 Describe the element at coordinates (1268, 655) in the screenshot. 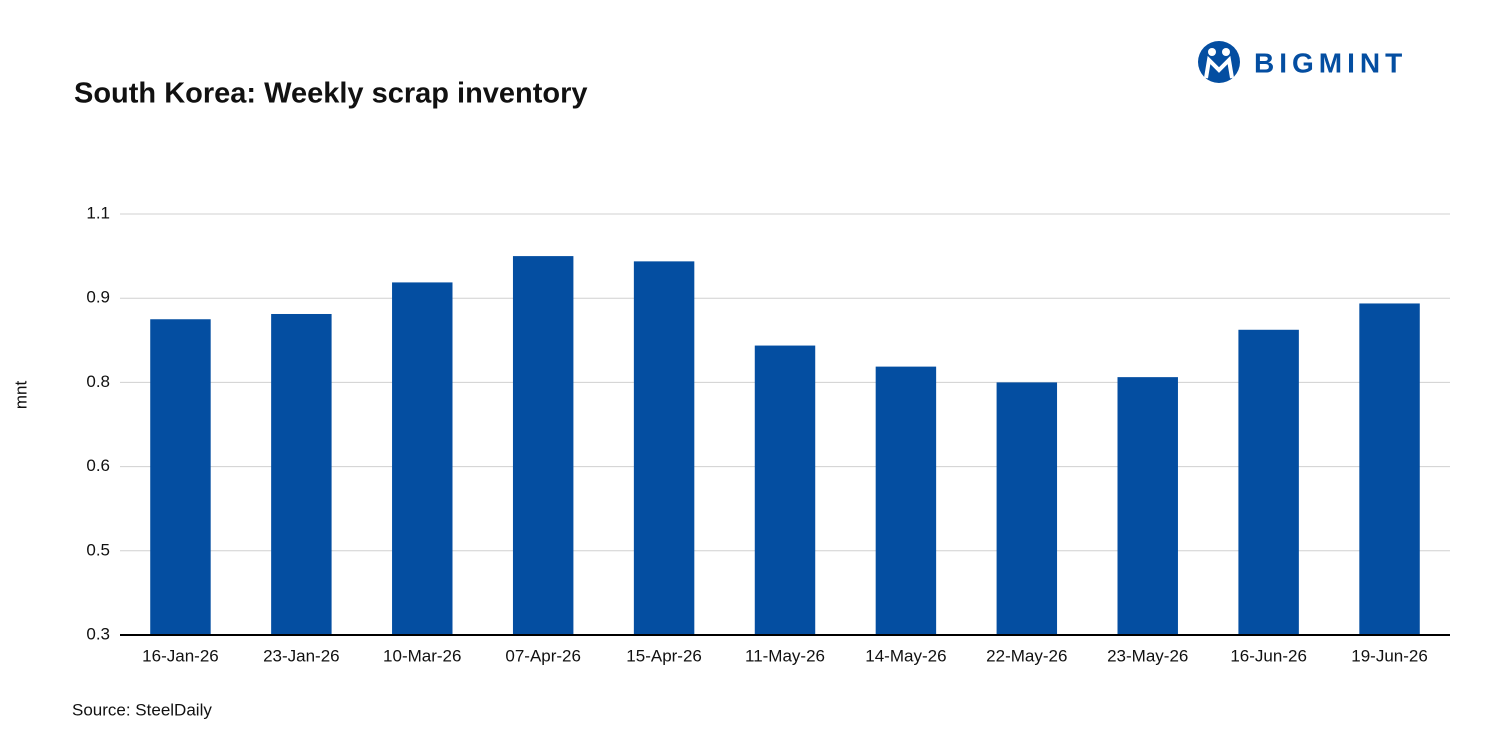

I see `x-tick-label: 16-Jun-26` at that location.